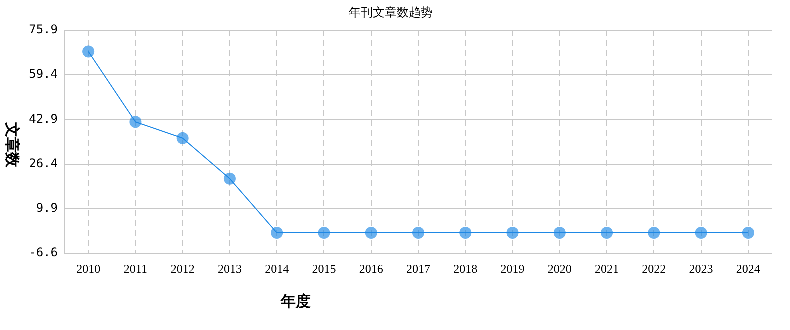  Describe the element at coordinates (43, 29) in the screenshot. I see `y-tick-label: 75.9` at that location.